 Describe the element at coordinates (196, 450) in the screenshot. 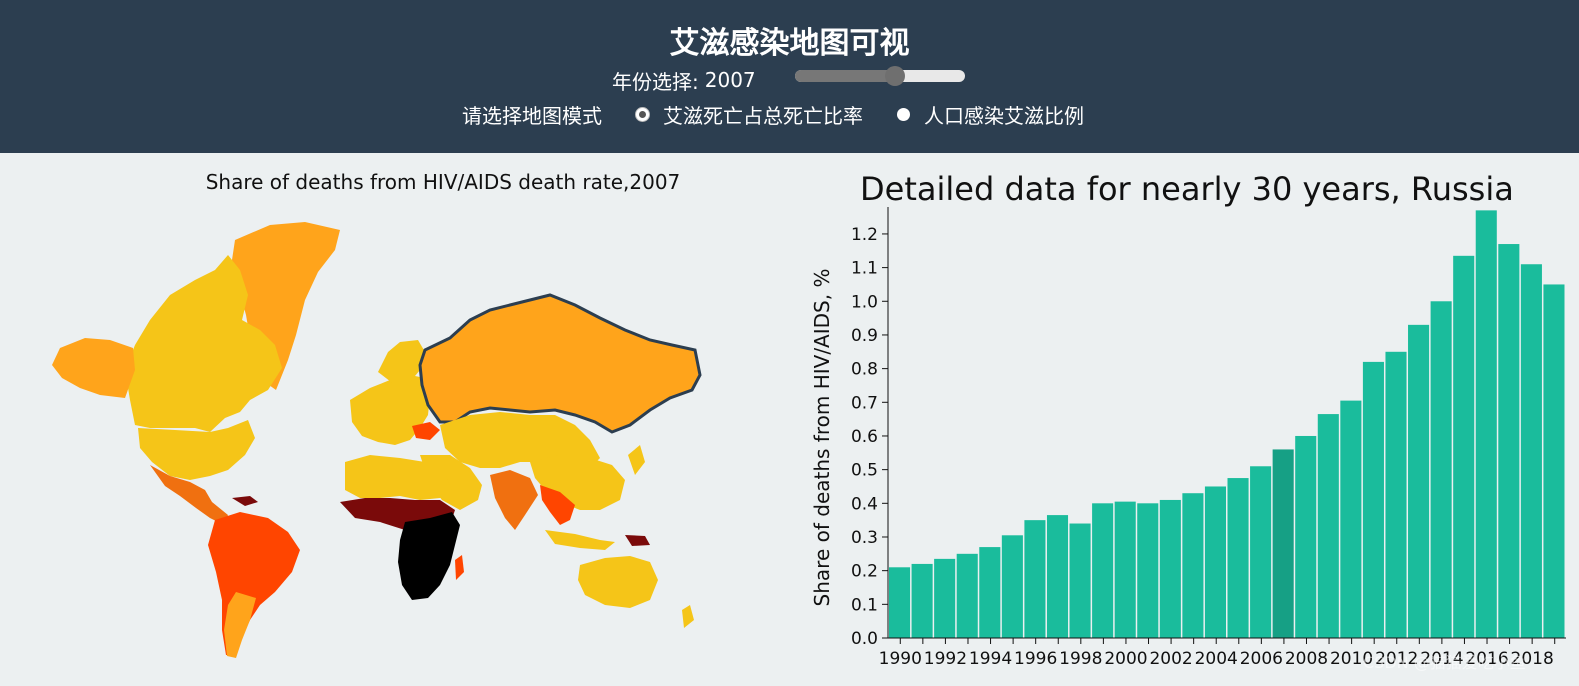

I see `usa` at that location.